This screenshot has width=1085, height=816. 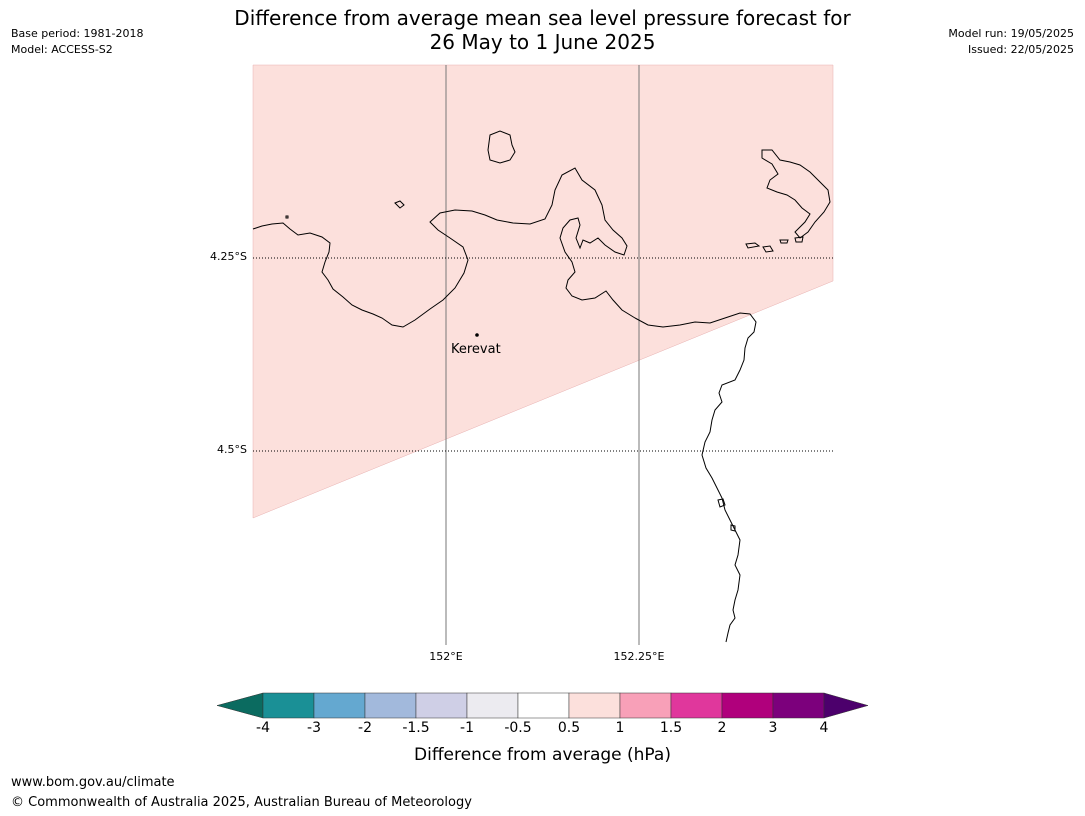 What do you see at coordinates (671, 728) in the screenshot?
I see `colorbar-tick-label: 1.5` at bounding box center [671, 728].